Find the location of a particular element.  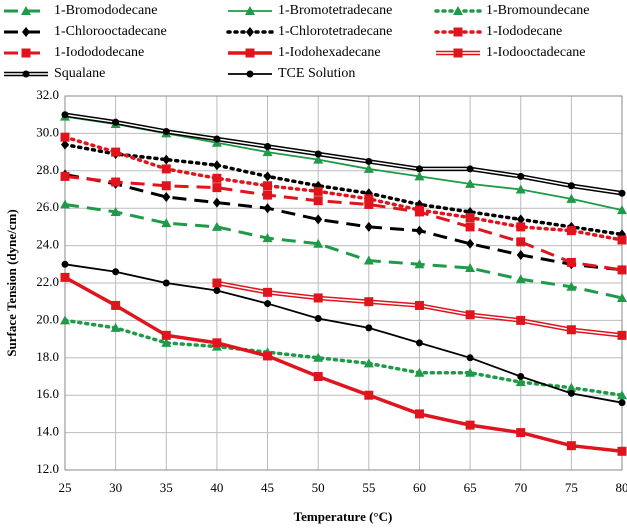

x-tick-label: 70 is located at coordinates (520, 487).